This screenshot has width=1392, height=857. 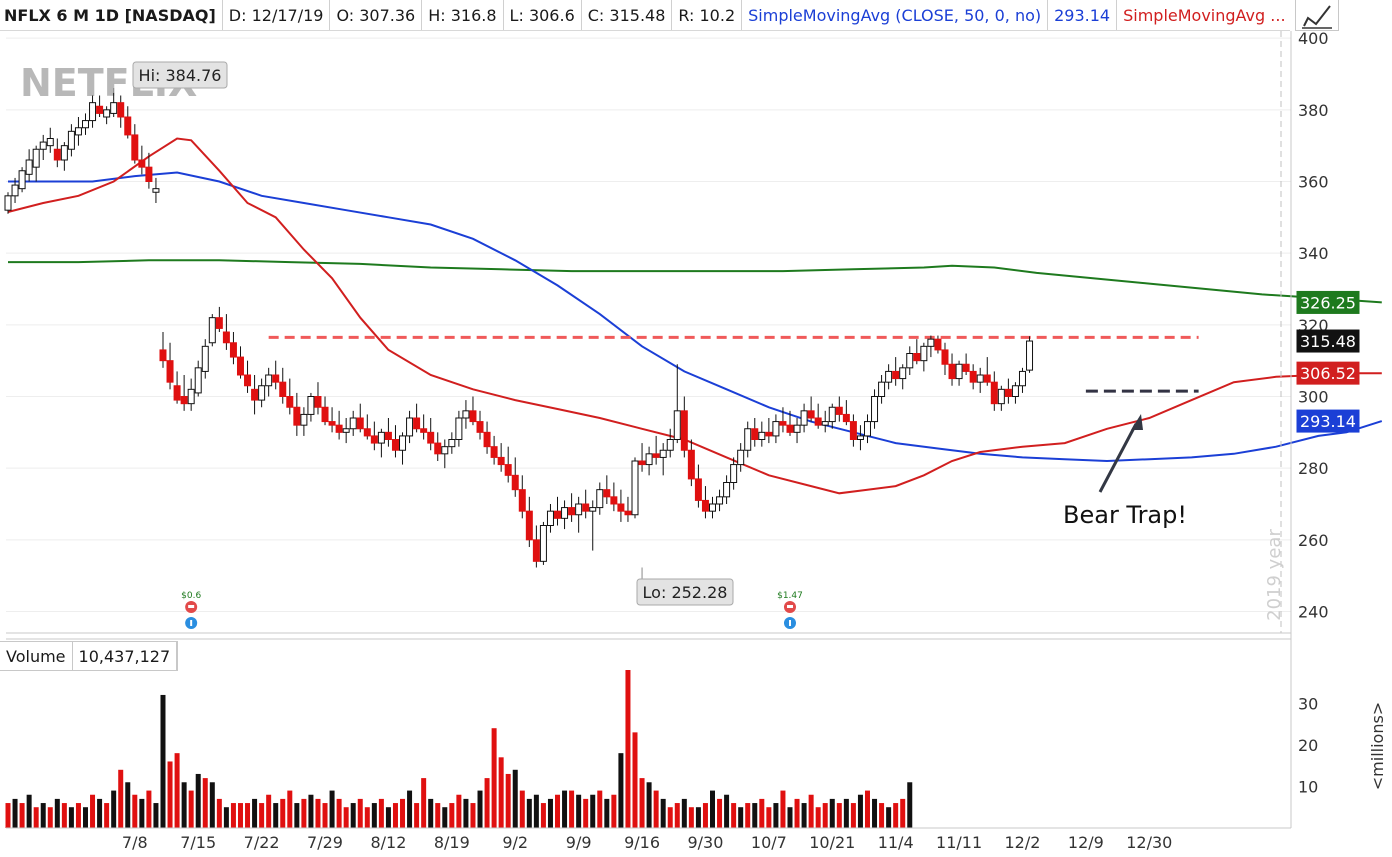 I want to click on sma50-study-label: SimpleMovingAvg (CLOSE, 50, 0, no), so click(x=895, y=15).